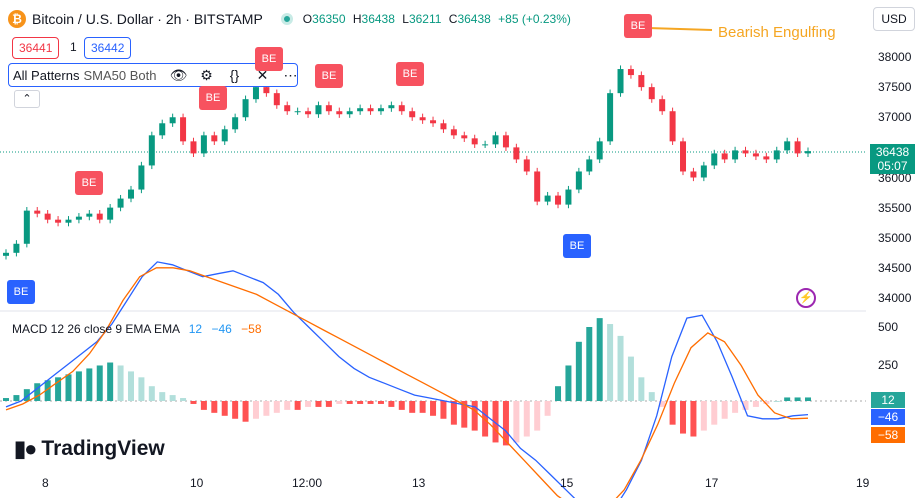  I want to click on close-icon: ✕, so click(262, 74).